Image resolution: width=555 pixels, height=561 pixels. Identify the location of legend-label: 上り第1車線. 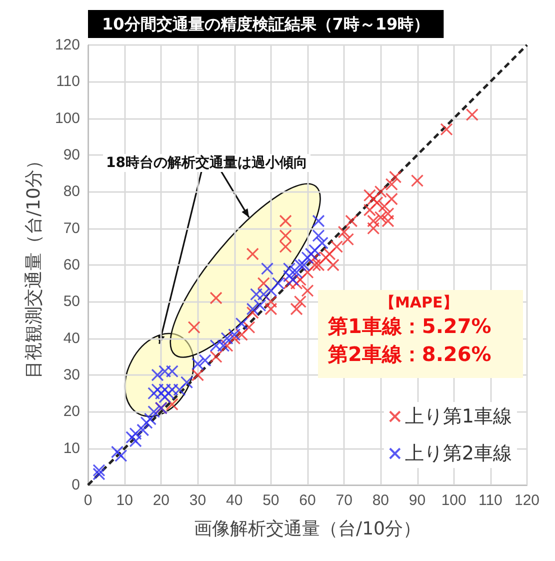
(458, 417).